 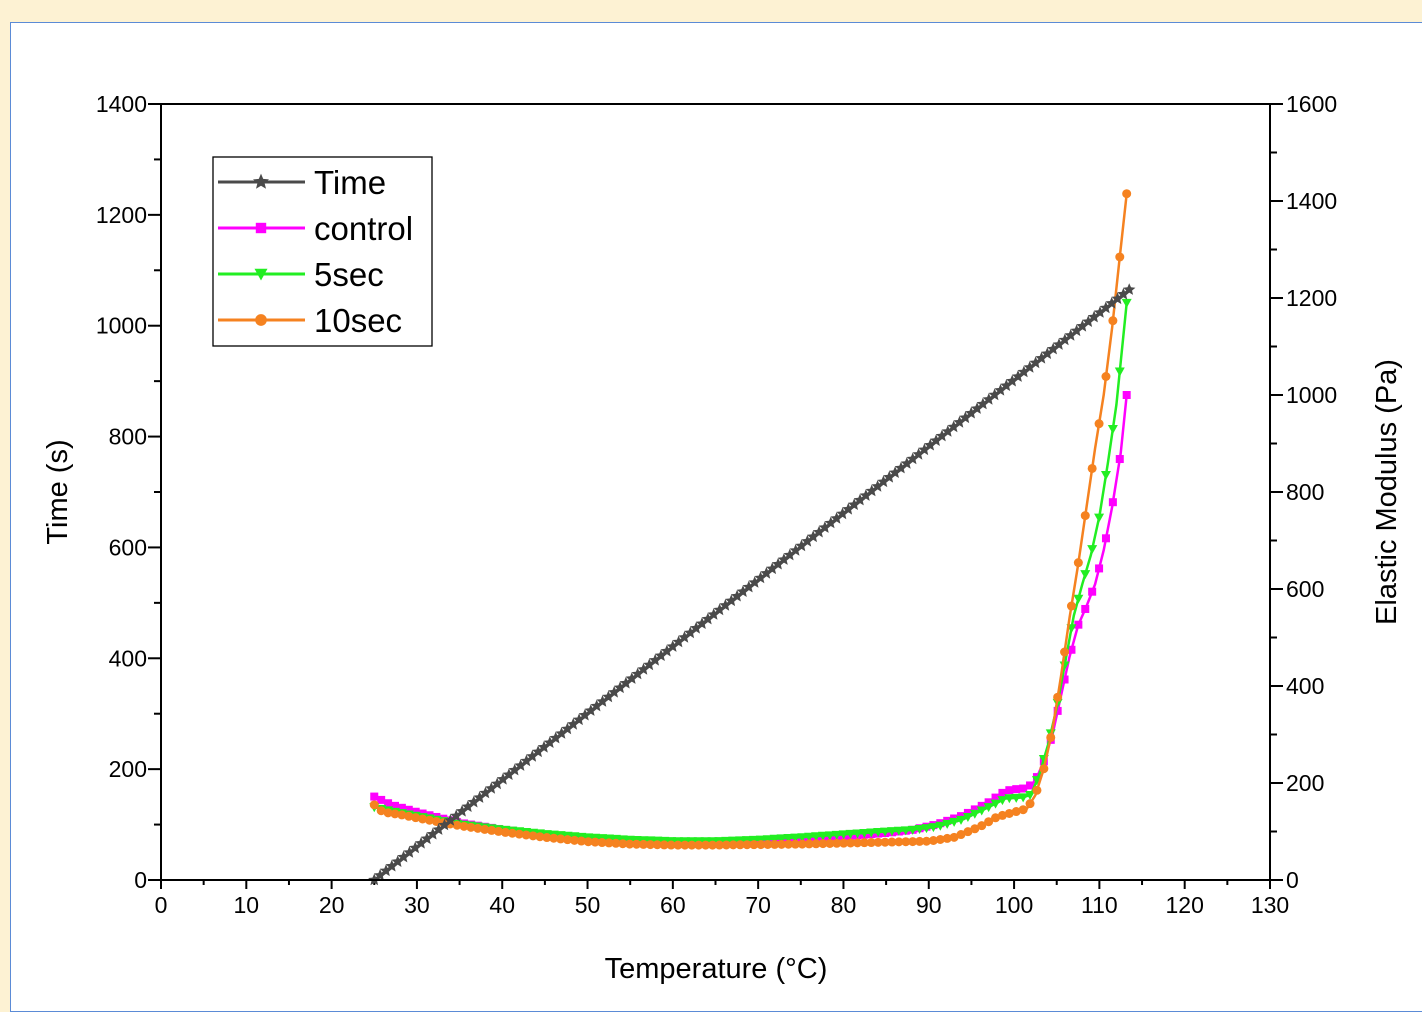 What do you see at coordinates (502, 905) in the screenshot?
I see `x-tick-label: 40` at bounding box center [502, 905].